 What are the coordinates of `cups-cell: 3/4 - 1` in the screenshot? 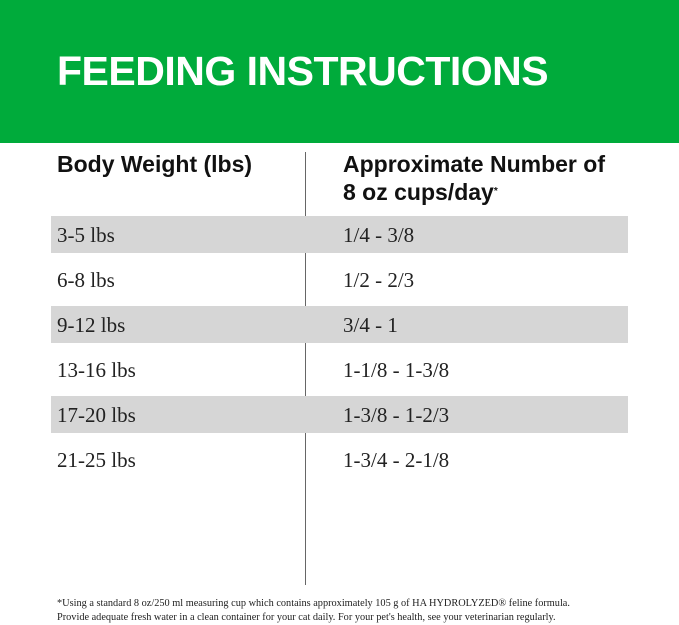 It's located at (370, 325).